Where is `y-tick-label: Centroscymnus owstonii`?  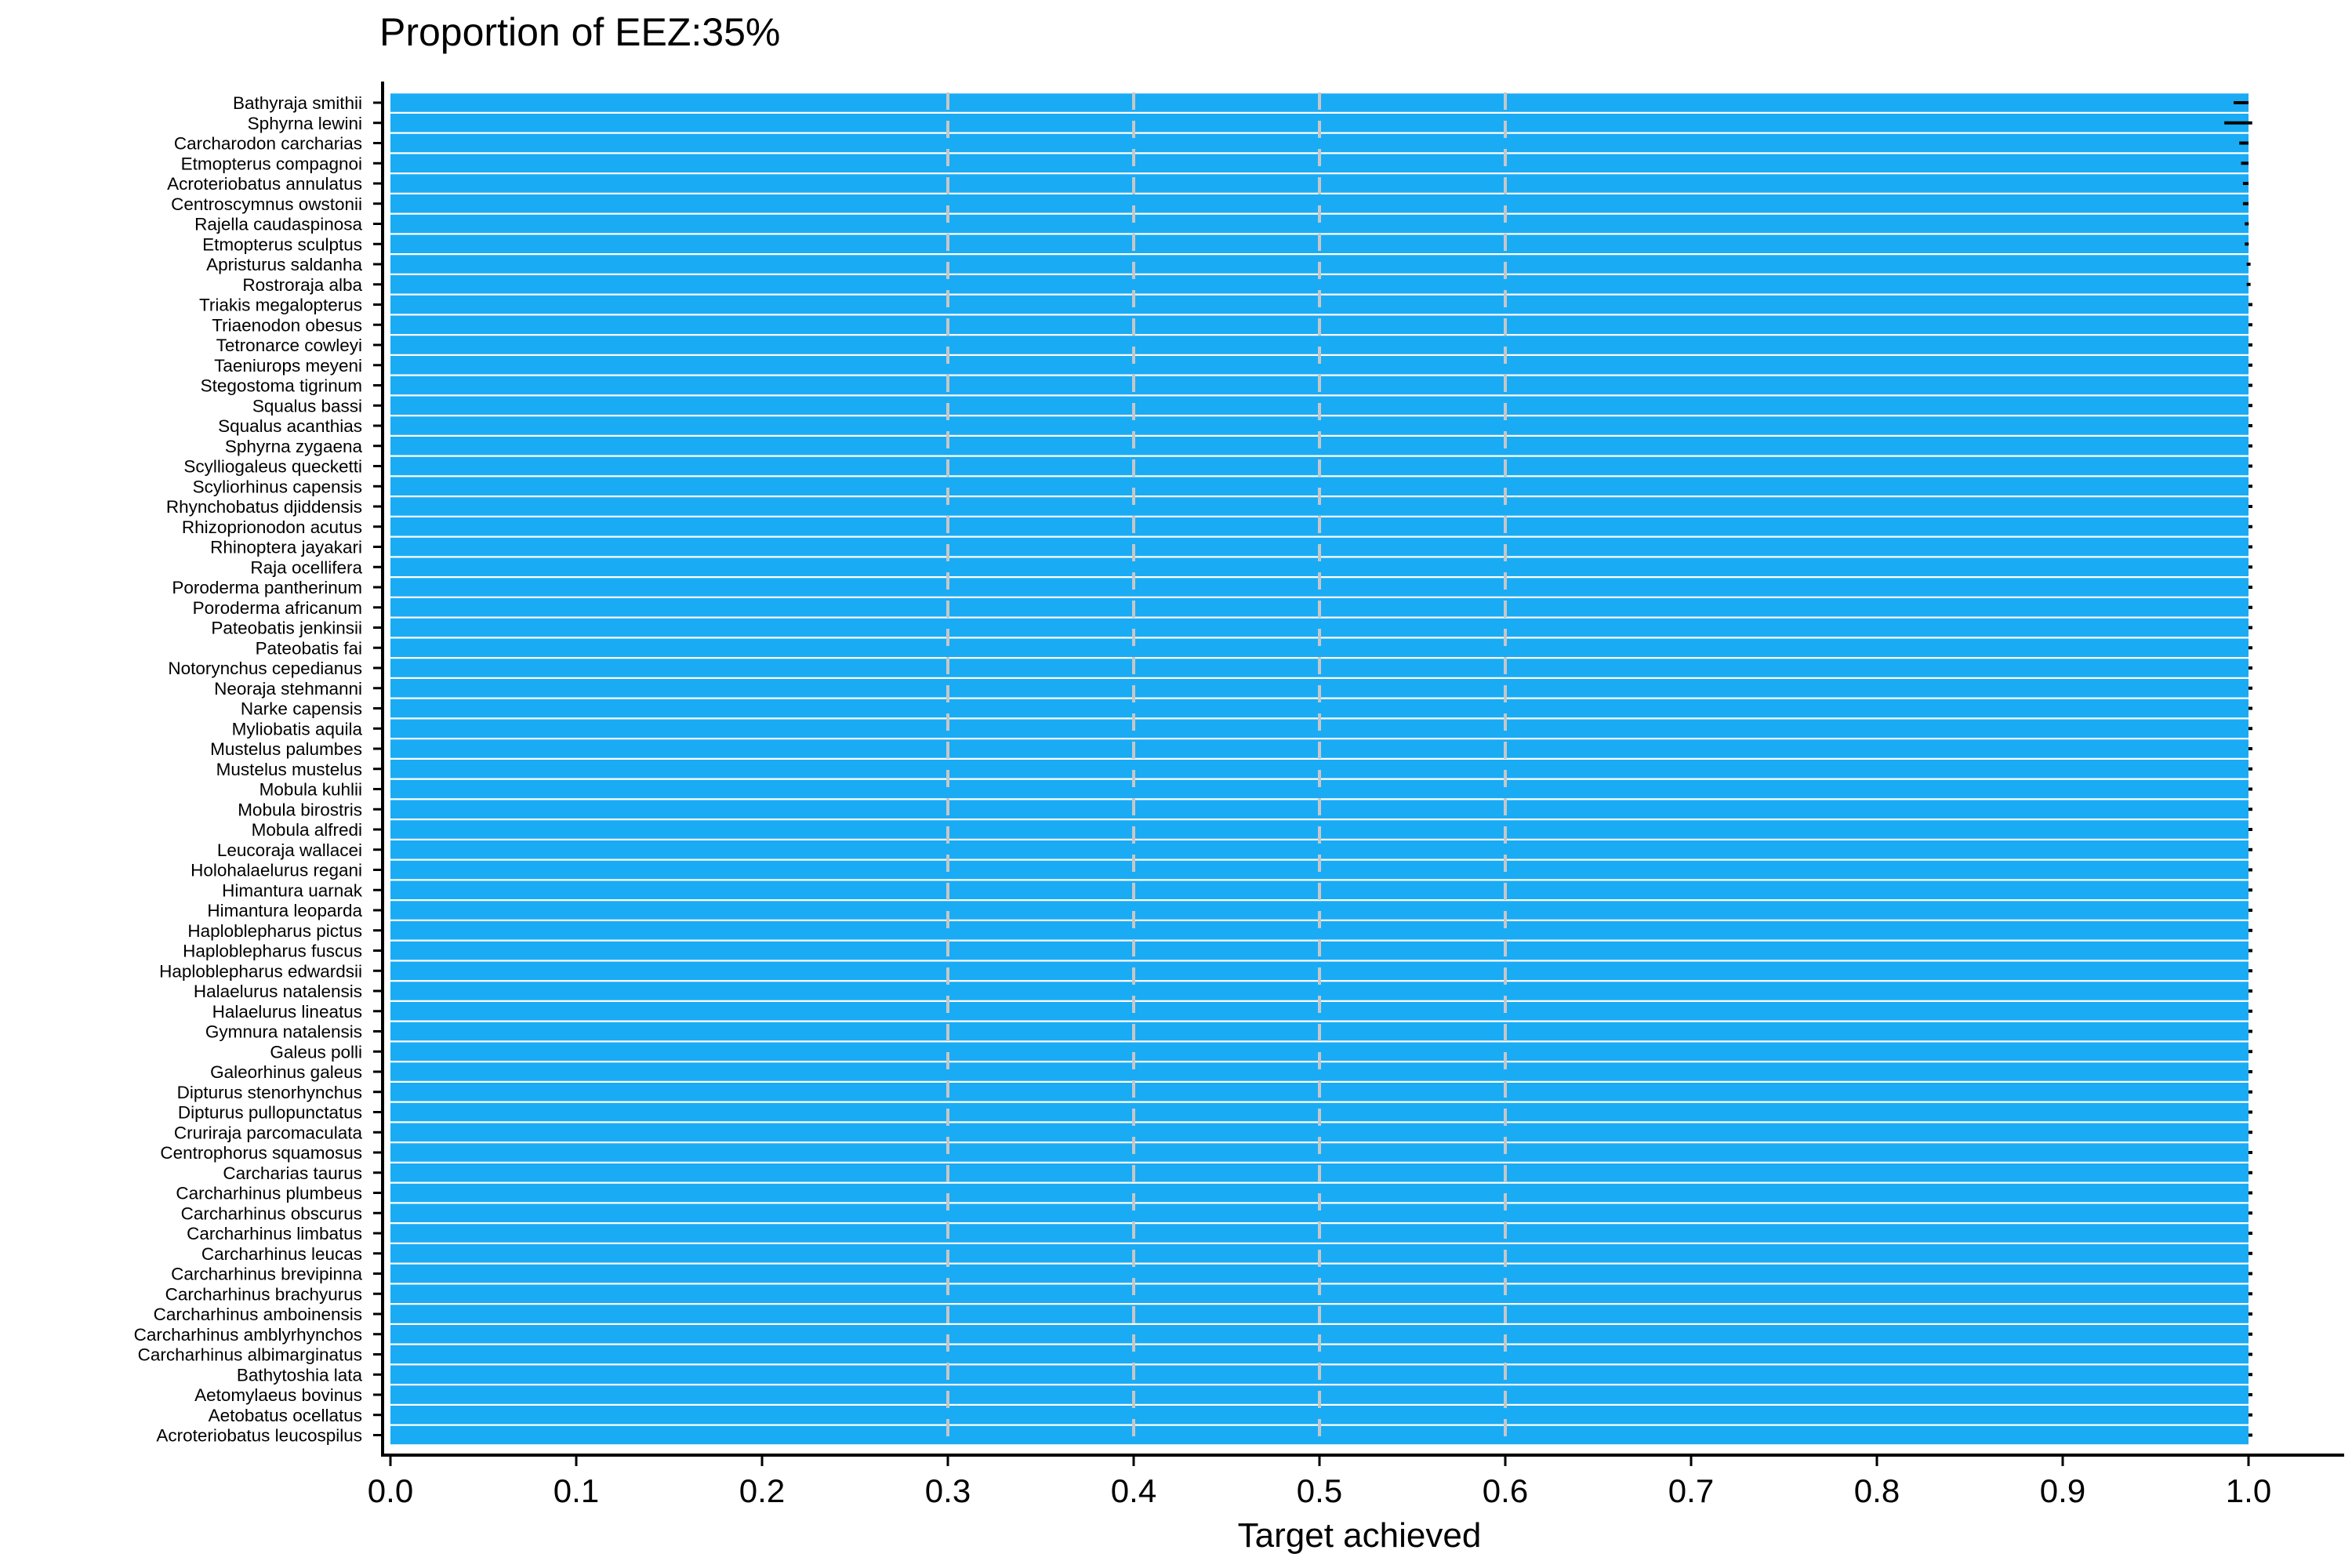 y-tick-label: Centroscymnus owstonii is located at coordinates (266, 204).